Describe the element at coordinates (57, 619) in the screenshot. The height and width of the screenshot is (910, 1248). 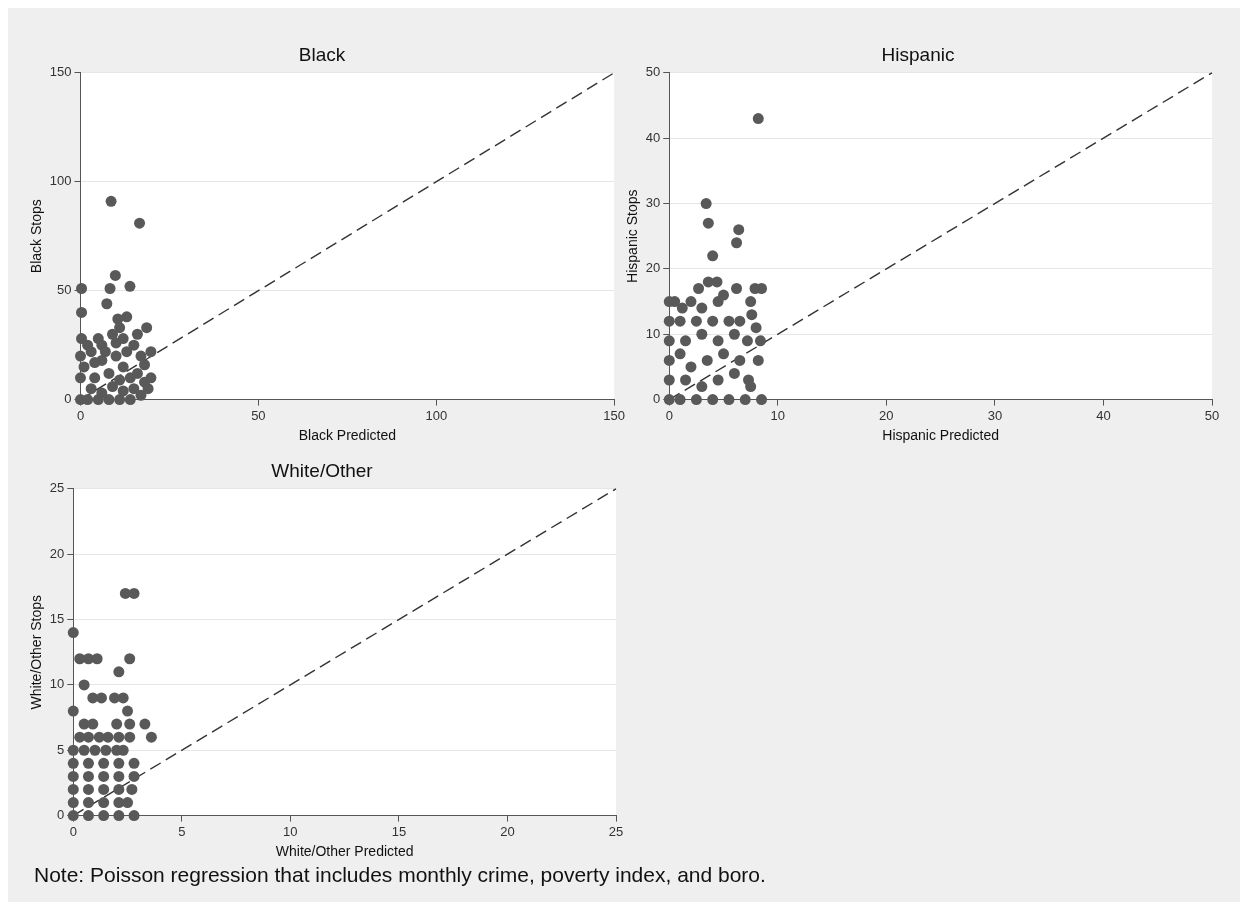
I see `y-tick-label: 15` at that location.